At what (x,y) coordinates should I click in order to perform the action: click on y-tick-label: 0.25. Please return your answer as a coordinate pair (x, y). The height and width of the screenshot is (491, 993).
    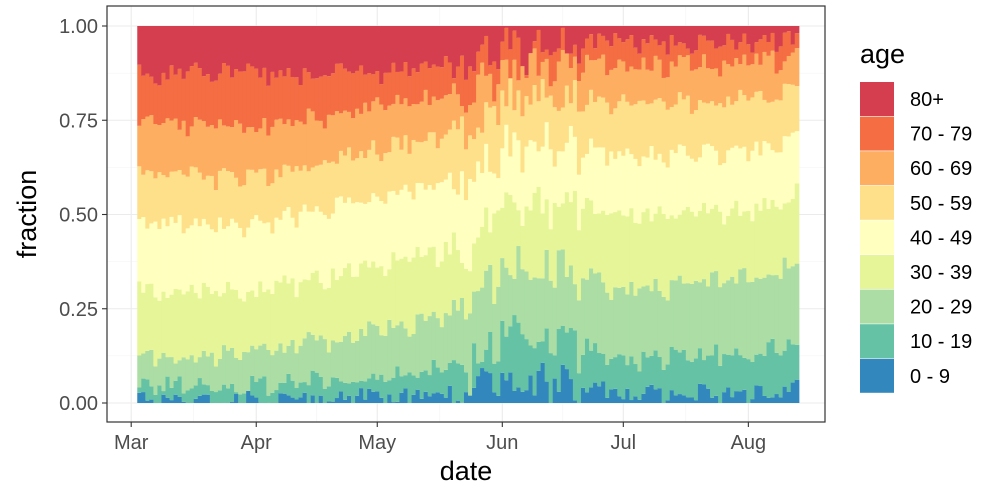
    Looking at the image, I should click on (78, 310).